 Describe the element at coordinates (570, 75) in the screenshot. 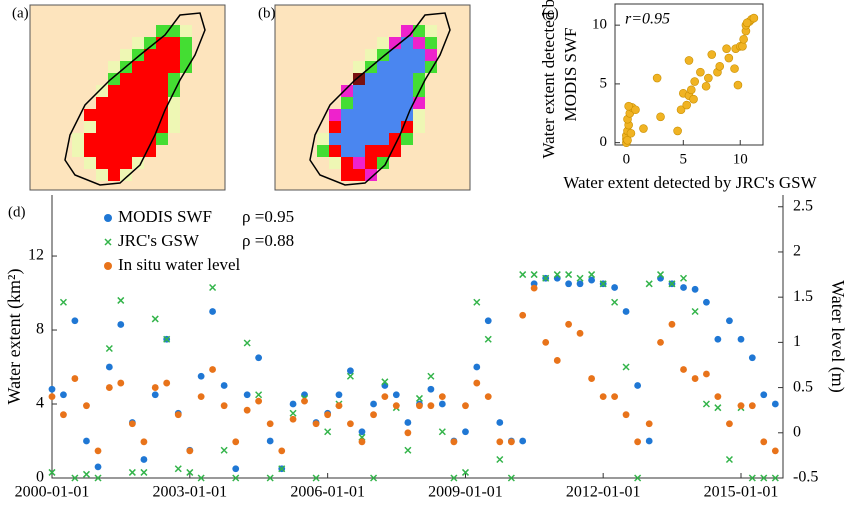

I see `y-axis-label: MODIS SWF` at that location.